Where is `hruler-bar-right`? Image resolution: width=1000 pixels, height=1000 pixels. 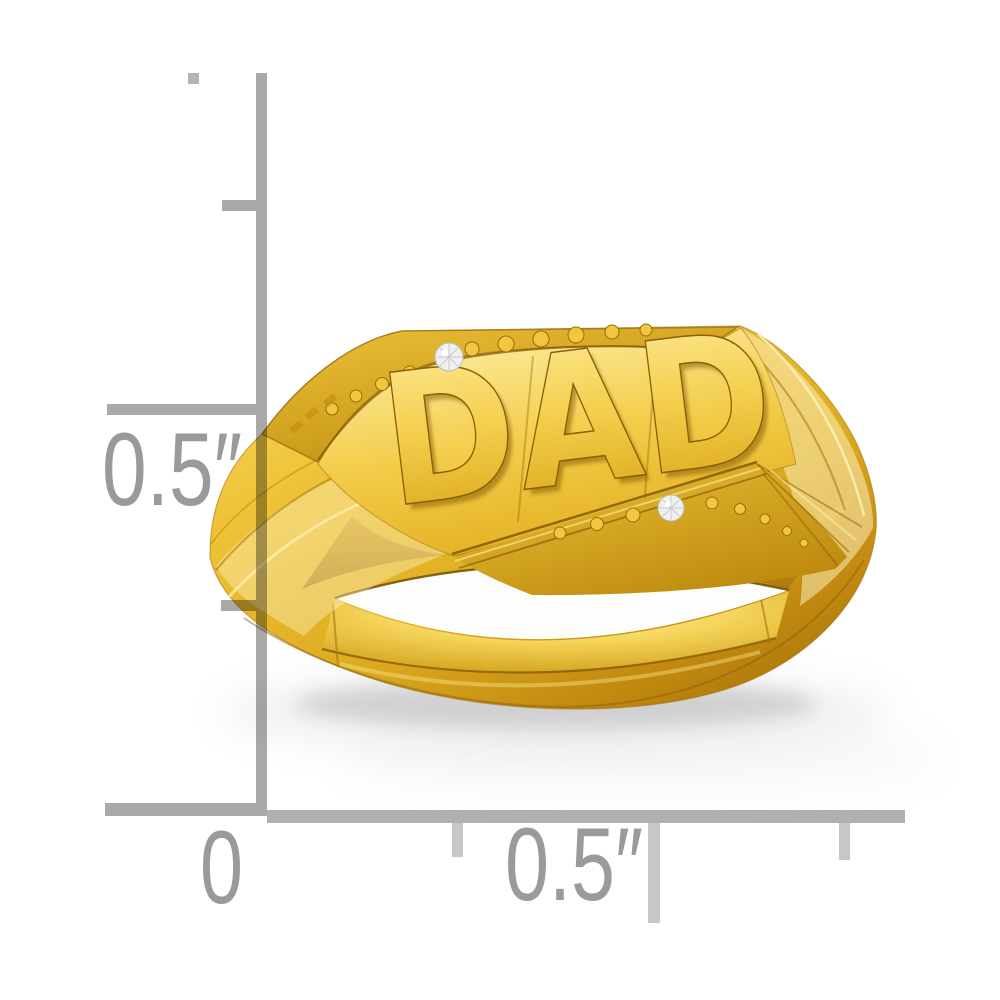 hruler-bar-right is located at coordinates (586, 816).